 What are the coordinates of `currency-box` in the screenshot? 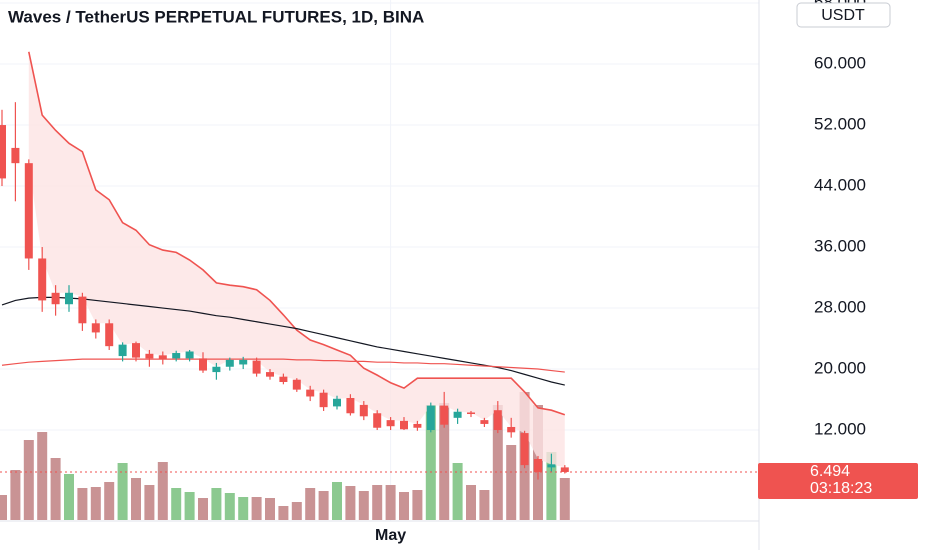 It's located at (843, 15).